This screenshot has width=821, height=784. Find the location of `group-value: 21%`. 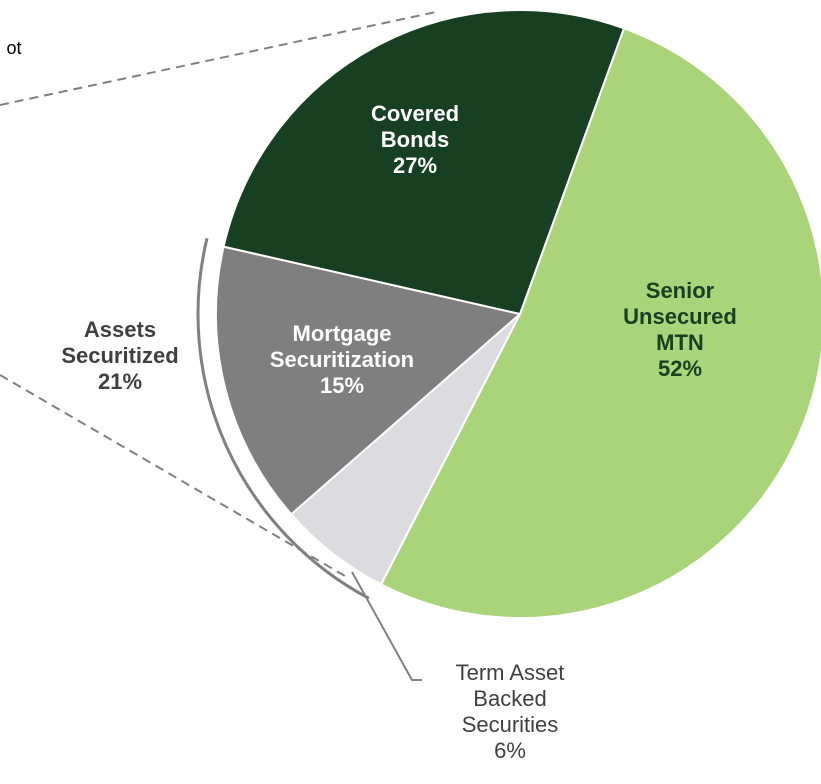

group-value: 21% is located at coordinates (120, 381).